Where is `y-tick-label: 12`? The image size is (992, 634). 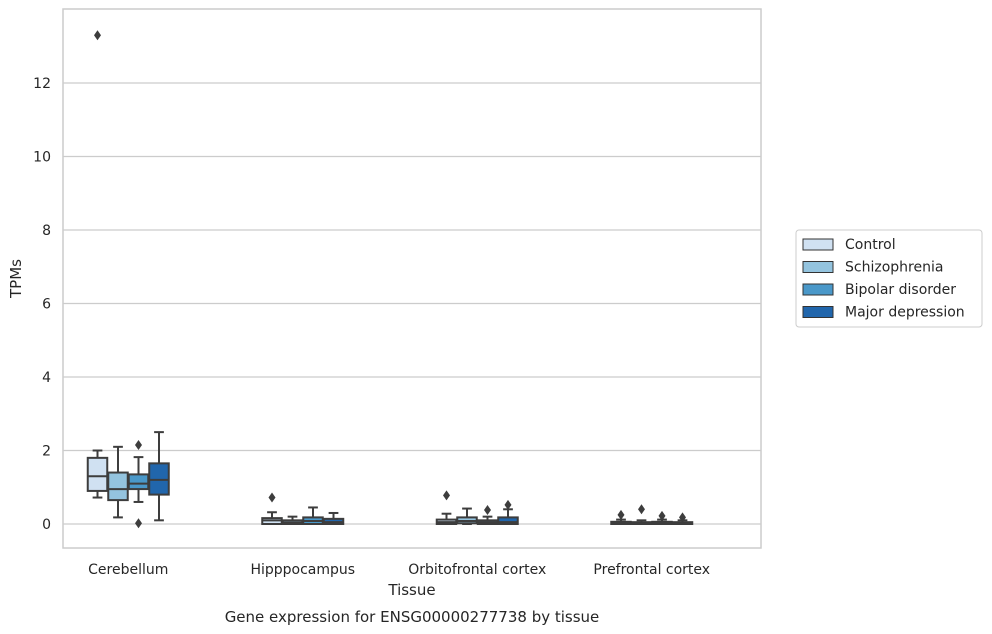
y-tick-label: 12 is located at coordinates (42, 84).